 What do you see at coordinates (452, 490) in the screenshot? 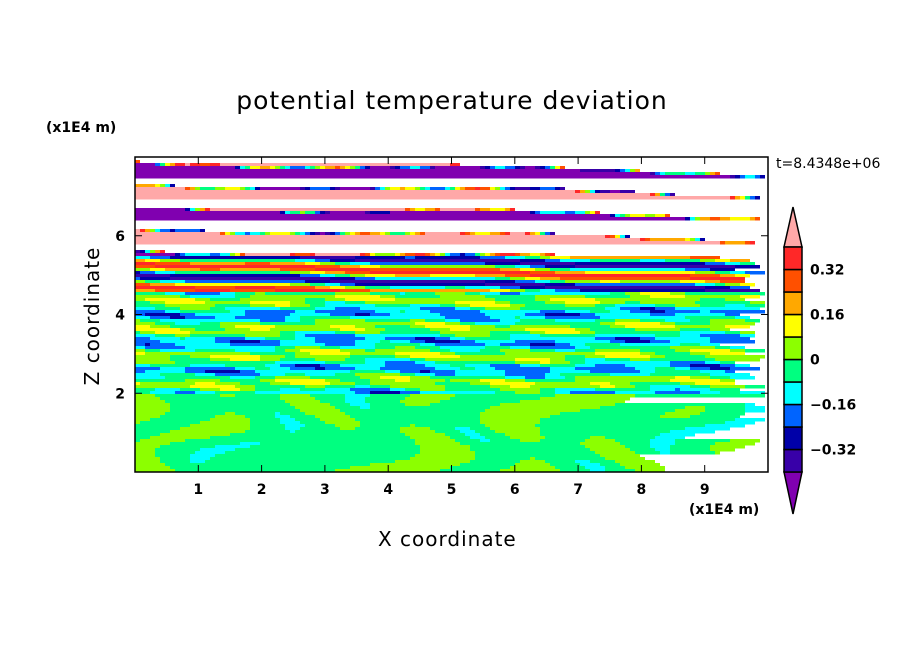
I see `x-tick-label: 5` at bounding box center [452, 490].